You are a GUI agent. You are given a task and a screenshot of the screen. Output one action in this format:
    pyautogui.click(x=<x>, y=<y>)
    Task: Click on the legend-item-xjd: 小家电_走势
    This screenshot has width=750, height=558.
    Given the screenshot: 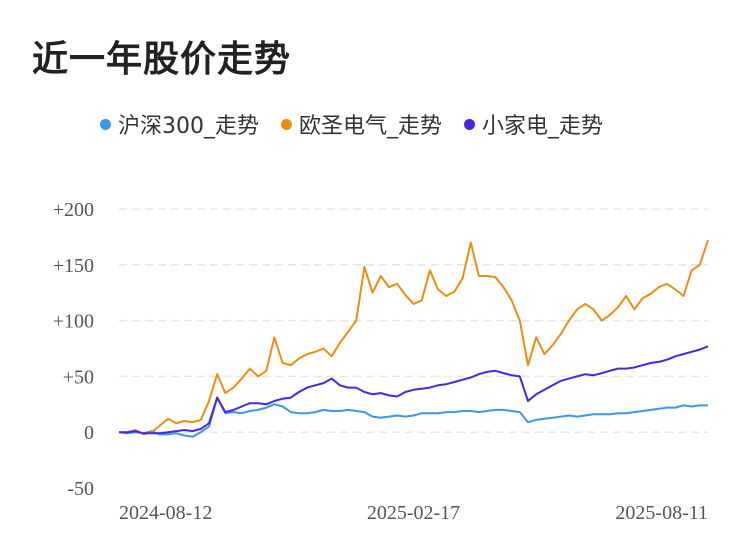 What is the action you would take?
    pyautogui.click(x=533, y=124)
    